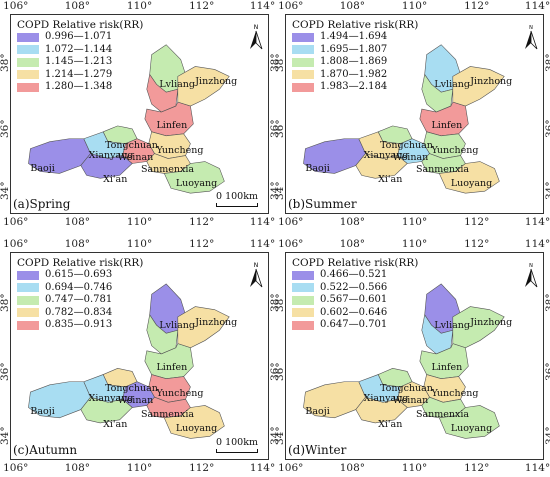 The width and height of the screenshot is (550, 477). What do you see at coordinates (79, 37) in the screenshot?
I see `legend-label: 0.996—1.071` at bounding box center [79, 37].